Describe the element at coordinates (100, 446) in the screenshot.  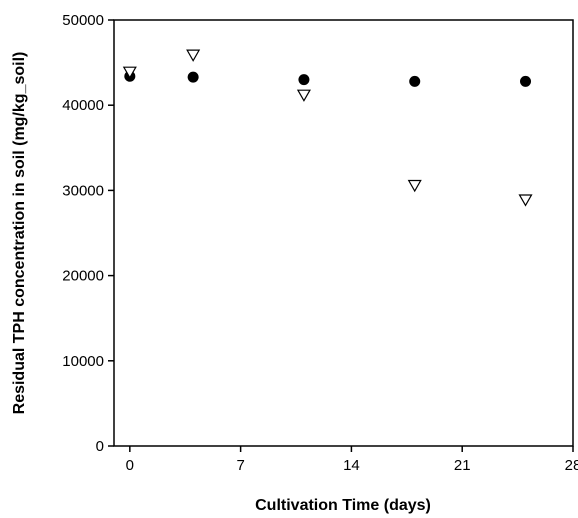
I see `y-tick-label: 0` at that location.